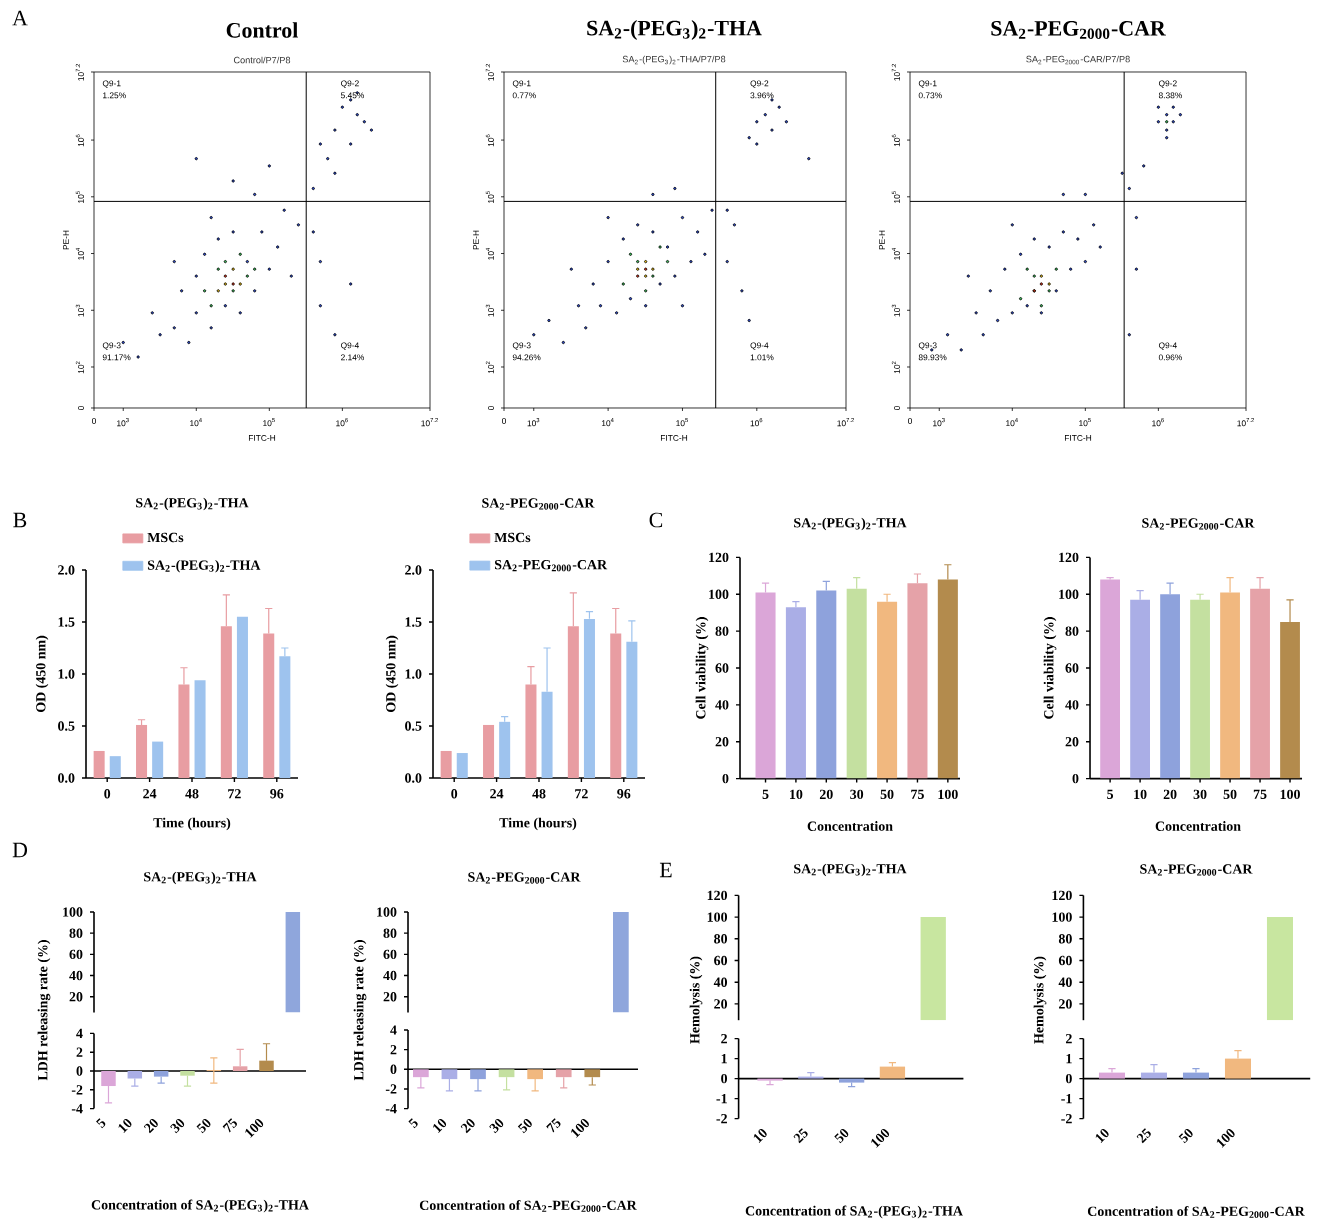  Describe the element at coordinates (20, 520) in the screenshot. I see `text: B` at that location.